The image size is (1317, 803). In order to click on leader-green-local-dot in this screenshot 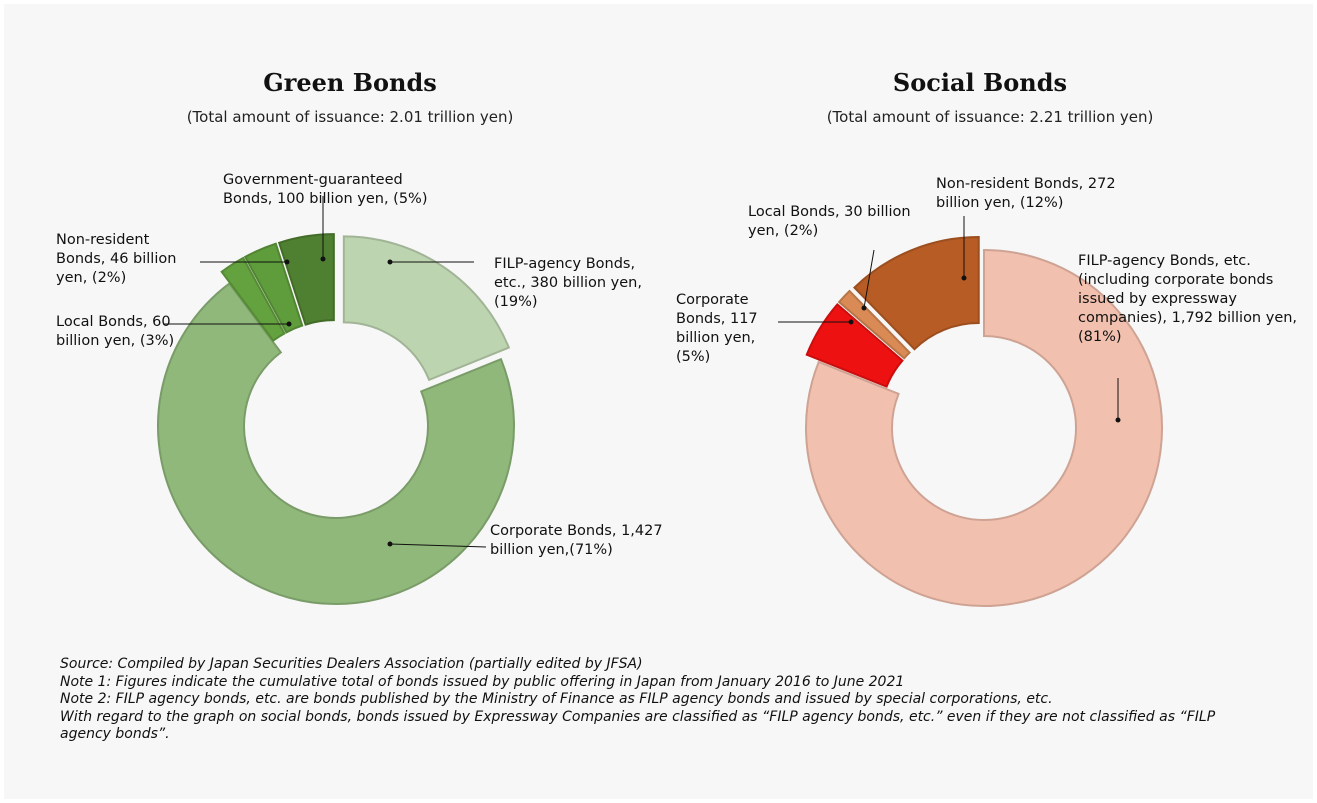, I will do `click(289, 324)`.